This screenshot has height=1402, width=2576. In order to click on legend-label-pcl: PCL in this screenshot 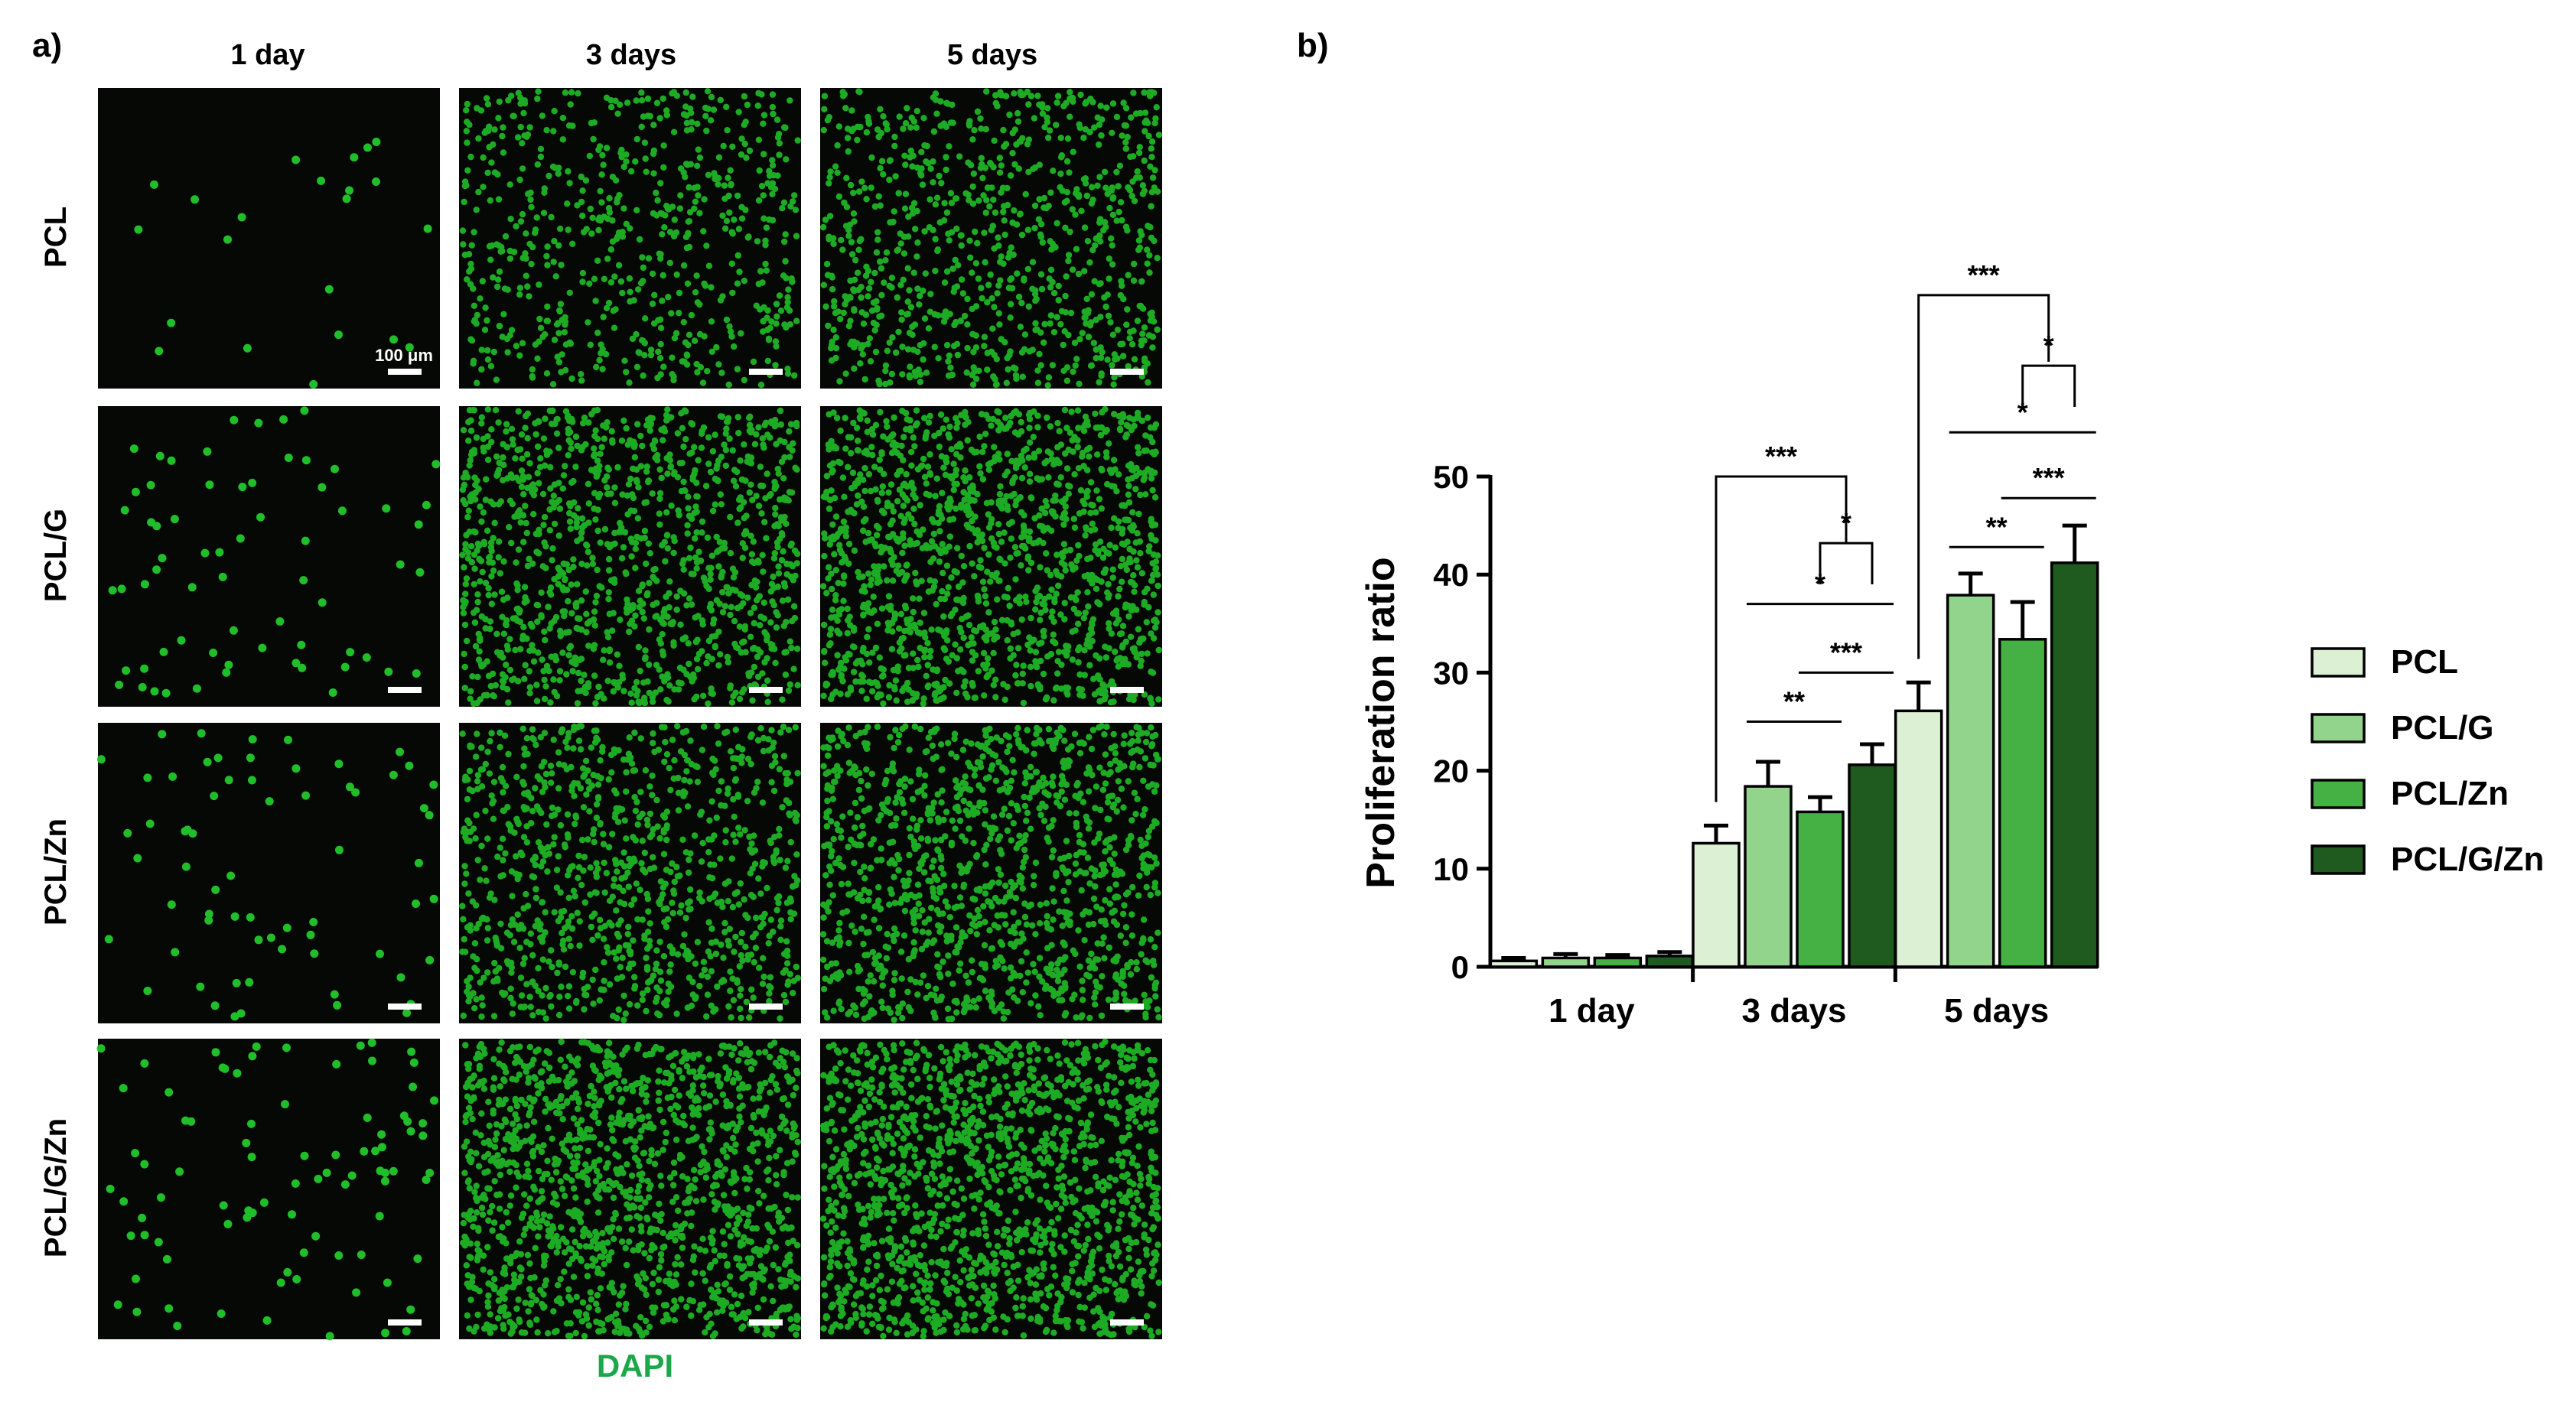, I will do `click(2424, 662)`.